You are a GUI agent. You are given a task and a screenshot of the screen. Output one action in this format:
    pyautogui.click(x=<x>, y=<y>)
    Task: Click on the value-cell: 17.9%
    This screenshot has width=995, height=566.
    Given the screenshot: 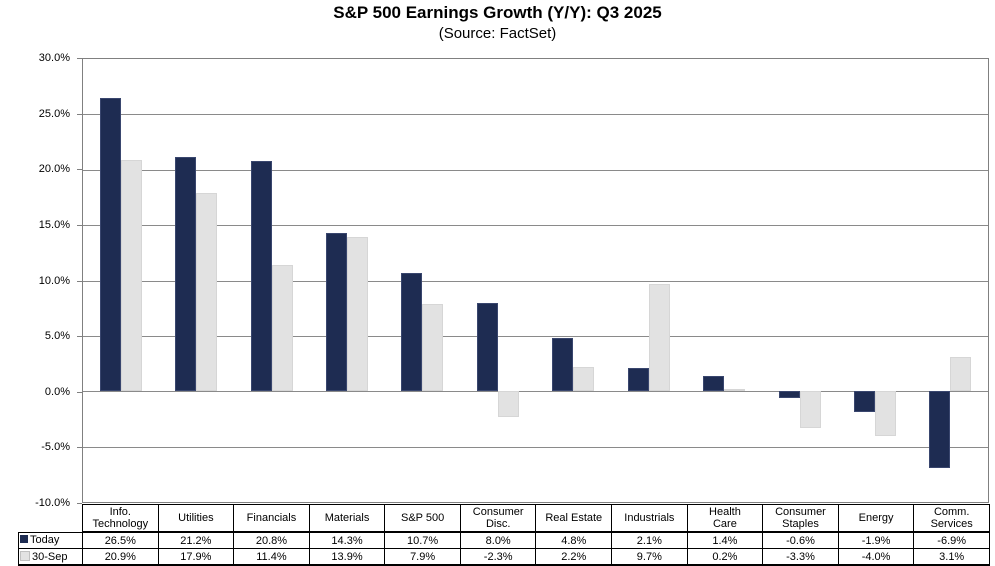 What is the action you would take?
    pyautogui.click(x=196, y=557)
    